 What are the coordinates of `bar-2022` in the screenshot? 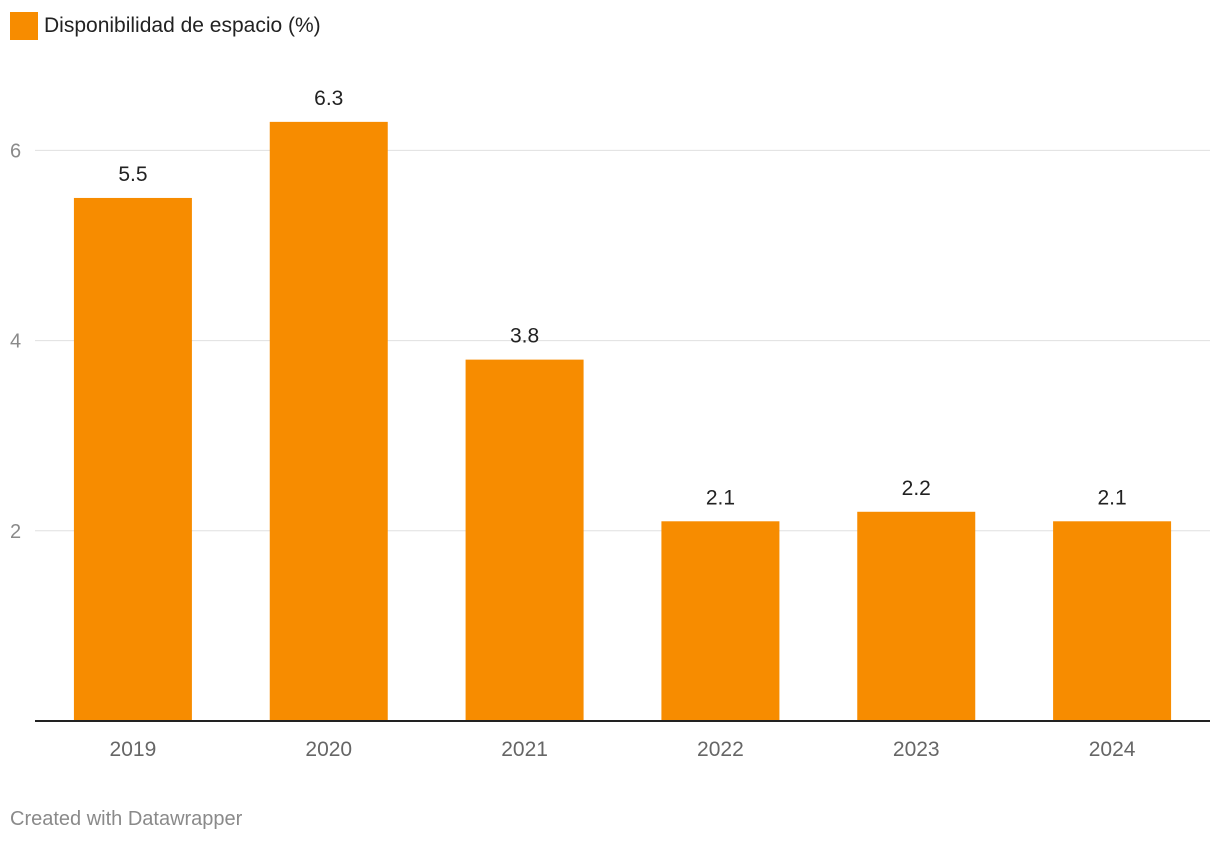 It's located at (720, 621).